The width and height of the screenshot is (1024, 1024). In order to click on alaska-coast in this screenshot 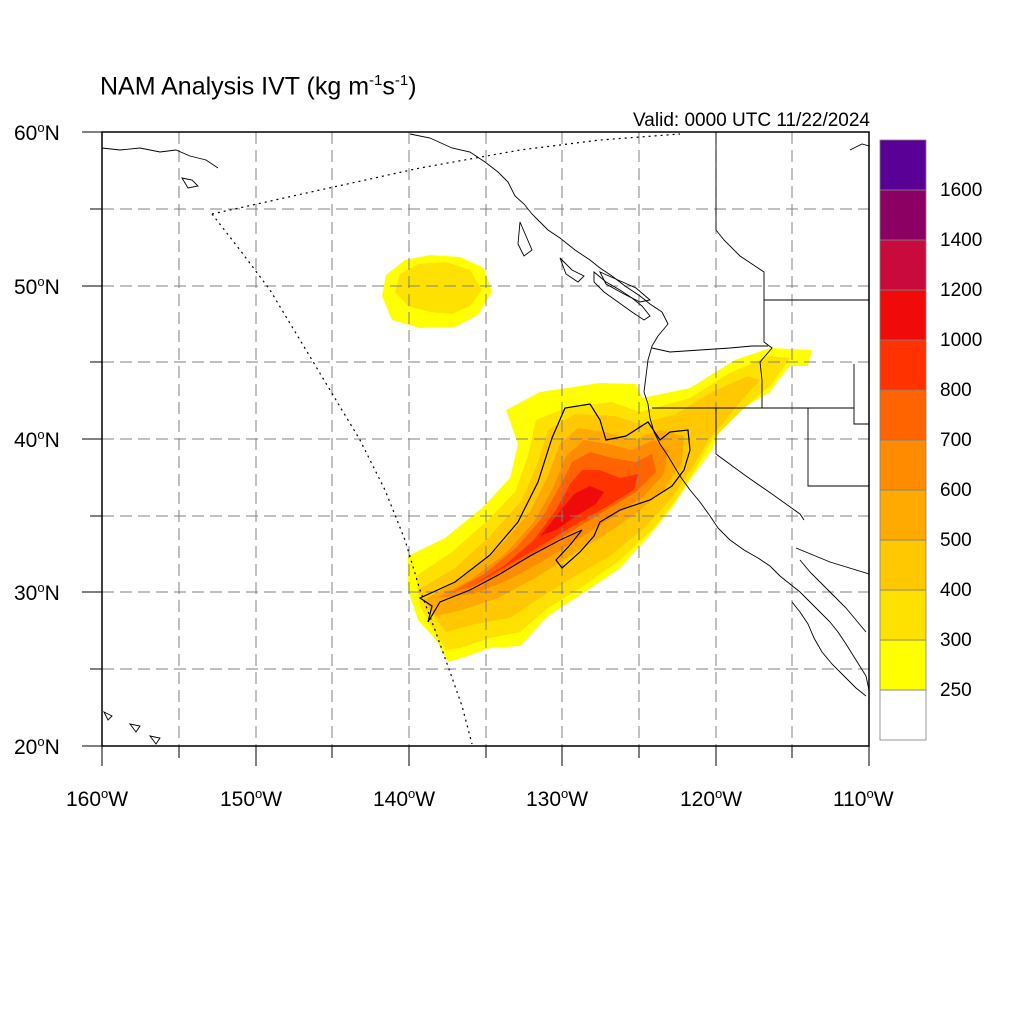, I will do `click(536, 223)`.